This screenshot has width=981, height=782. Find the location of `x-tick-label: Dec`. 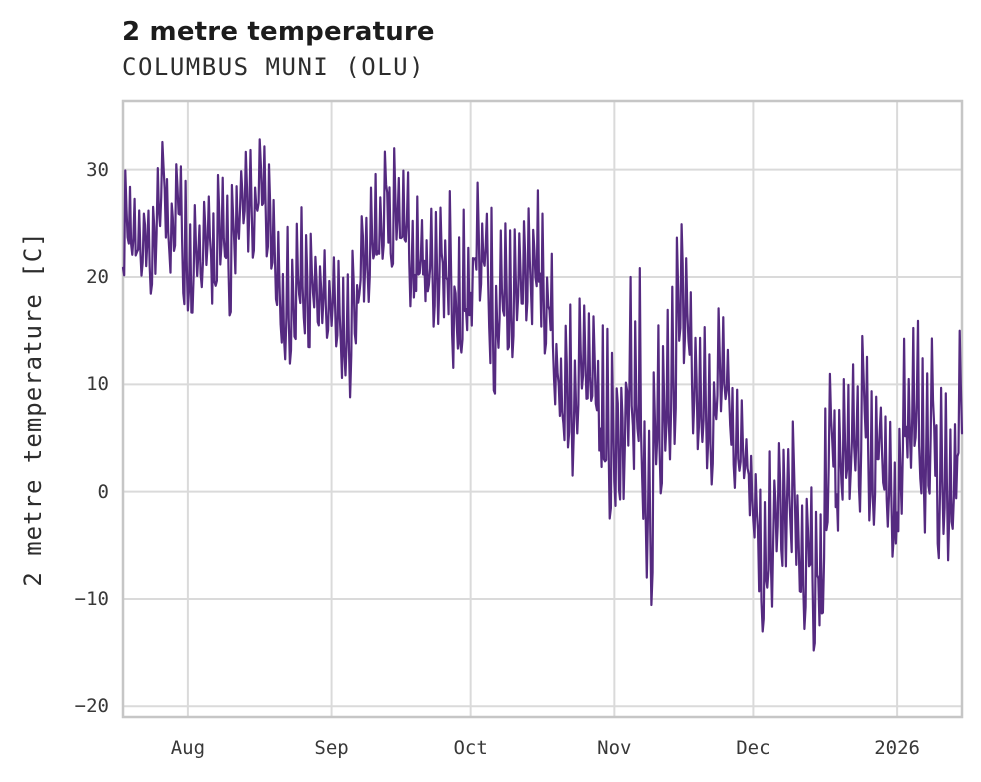

x-tick-label: Dec is located at coordinates (753, 748).